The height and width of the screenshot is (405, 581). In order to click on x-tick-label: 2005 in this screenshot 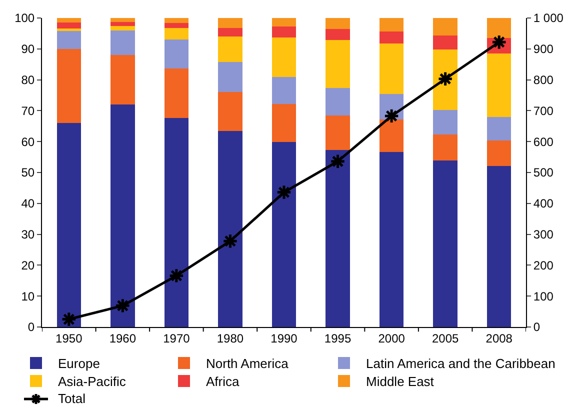, I will do `click(445, 338)`.